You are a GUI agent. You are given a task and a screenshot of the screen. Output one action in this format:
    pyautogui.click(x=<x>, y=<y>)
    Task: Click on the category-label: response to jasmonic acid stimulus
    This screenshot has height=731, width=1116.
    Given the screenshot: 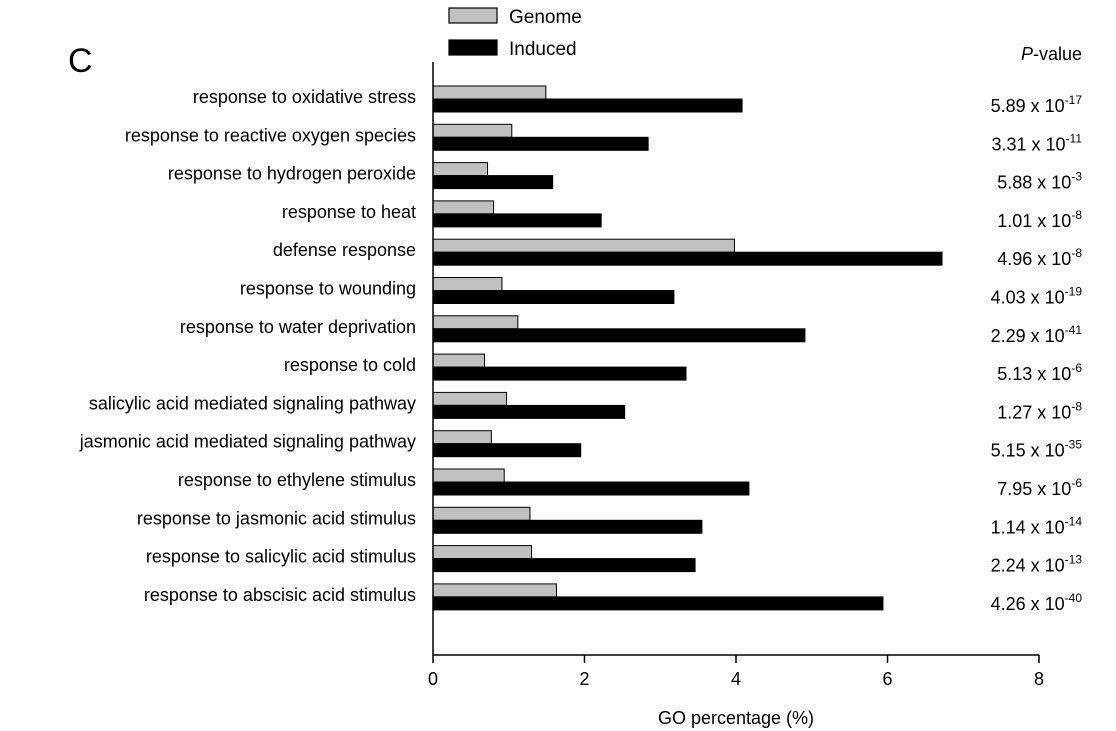 What is the action you would take?
    pyautogui.click(x=276, y=518)
    